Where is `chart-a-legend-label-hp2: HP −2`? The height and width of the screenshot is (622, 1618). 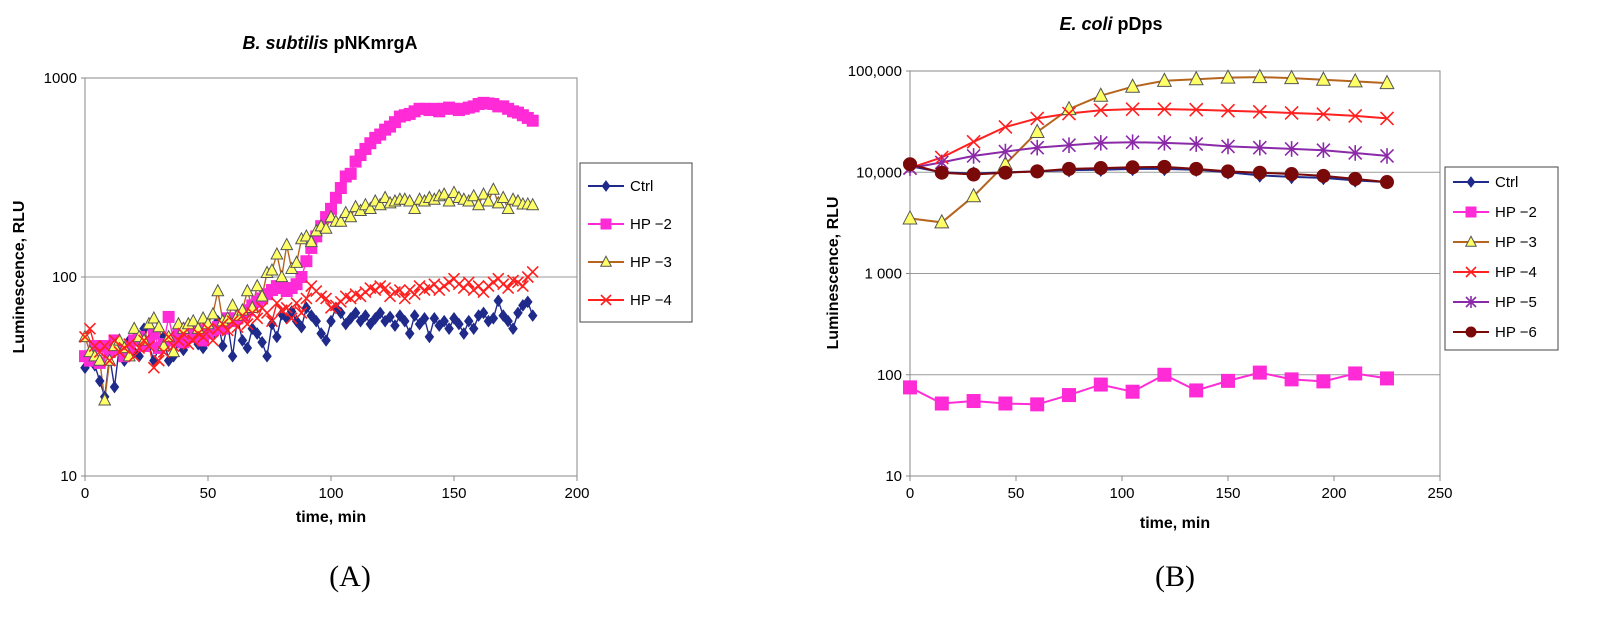
chart-a-legend-label-hp2: HP −2 is located at coordinates (651, 224).